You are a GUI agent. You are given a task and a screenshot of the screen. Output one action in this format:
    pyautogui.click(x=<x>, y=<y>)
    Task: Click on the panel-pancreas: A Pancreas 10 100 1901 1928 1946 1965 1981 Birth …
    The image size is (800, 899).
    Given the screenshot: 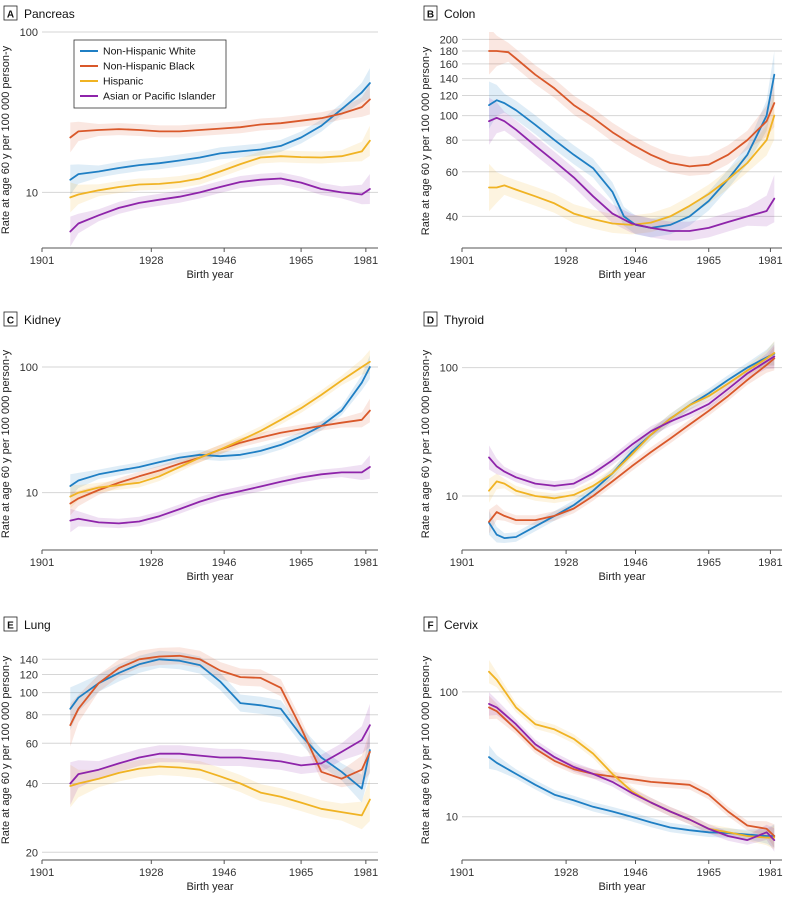 What is the action you would take?
    pyautogui.click(x=189, y=143)
    